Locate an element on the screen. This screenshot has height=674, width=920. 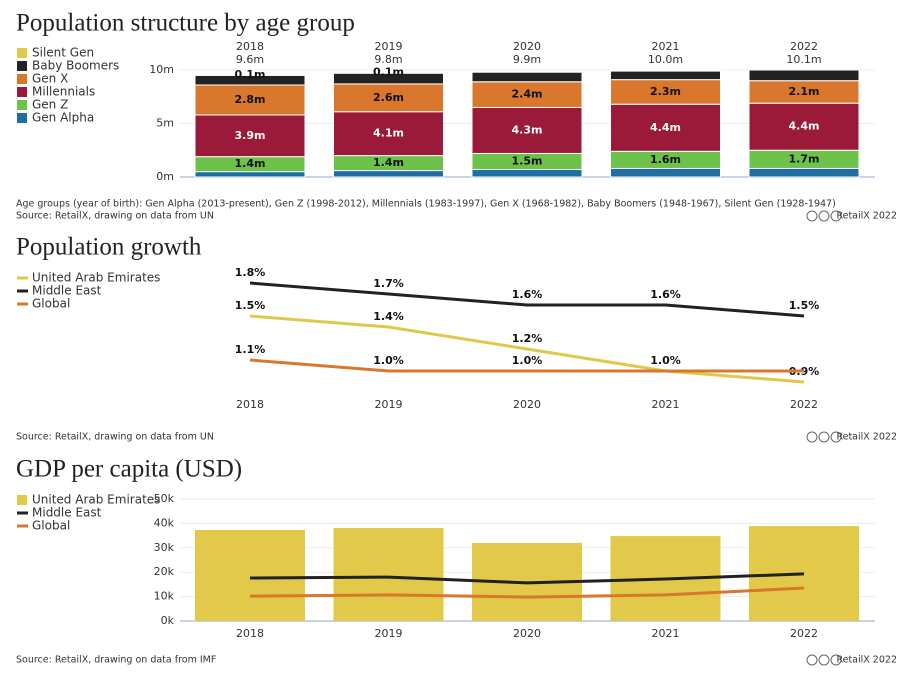
total-label: 9.9m is located at coordinates (527, 59).